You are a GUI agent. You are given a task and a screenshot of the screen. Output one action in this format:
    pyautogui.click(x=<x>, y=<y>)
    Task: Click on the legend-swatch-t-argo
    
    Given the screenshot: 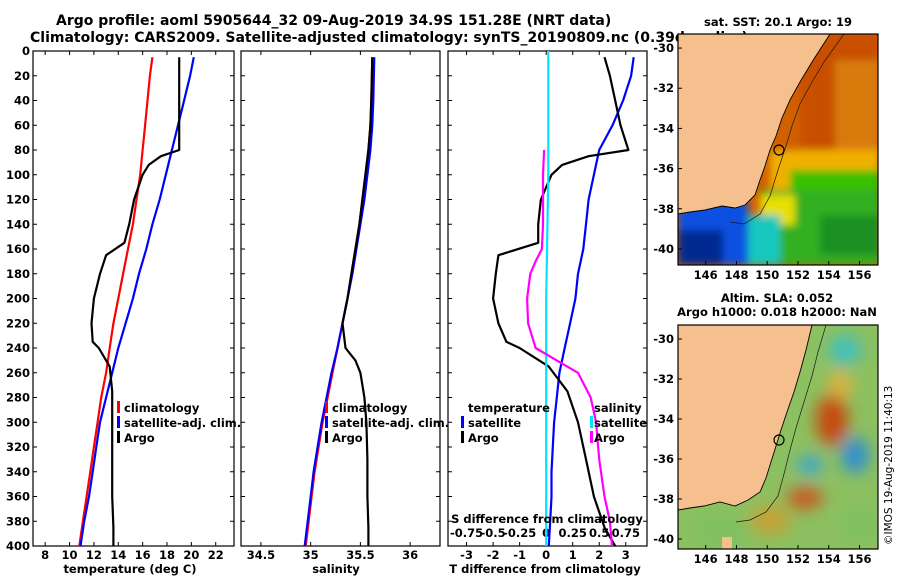 What is the action you would take?
    pyautogui.click(x=462, y=437)
    